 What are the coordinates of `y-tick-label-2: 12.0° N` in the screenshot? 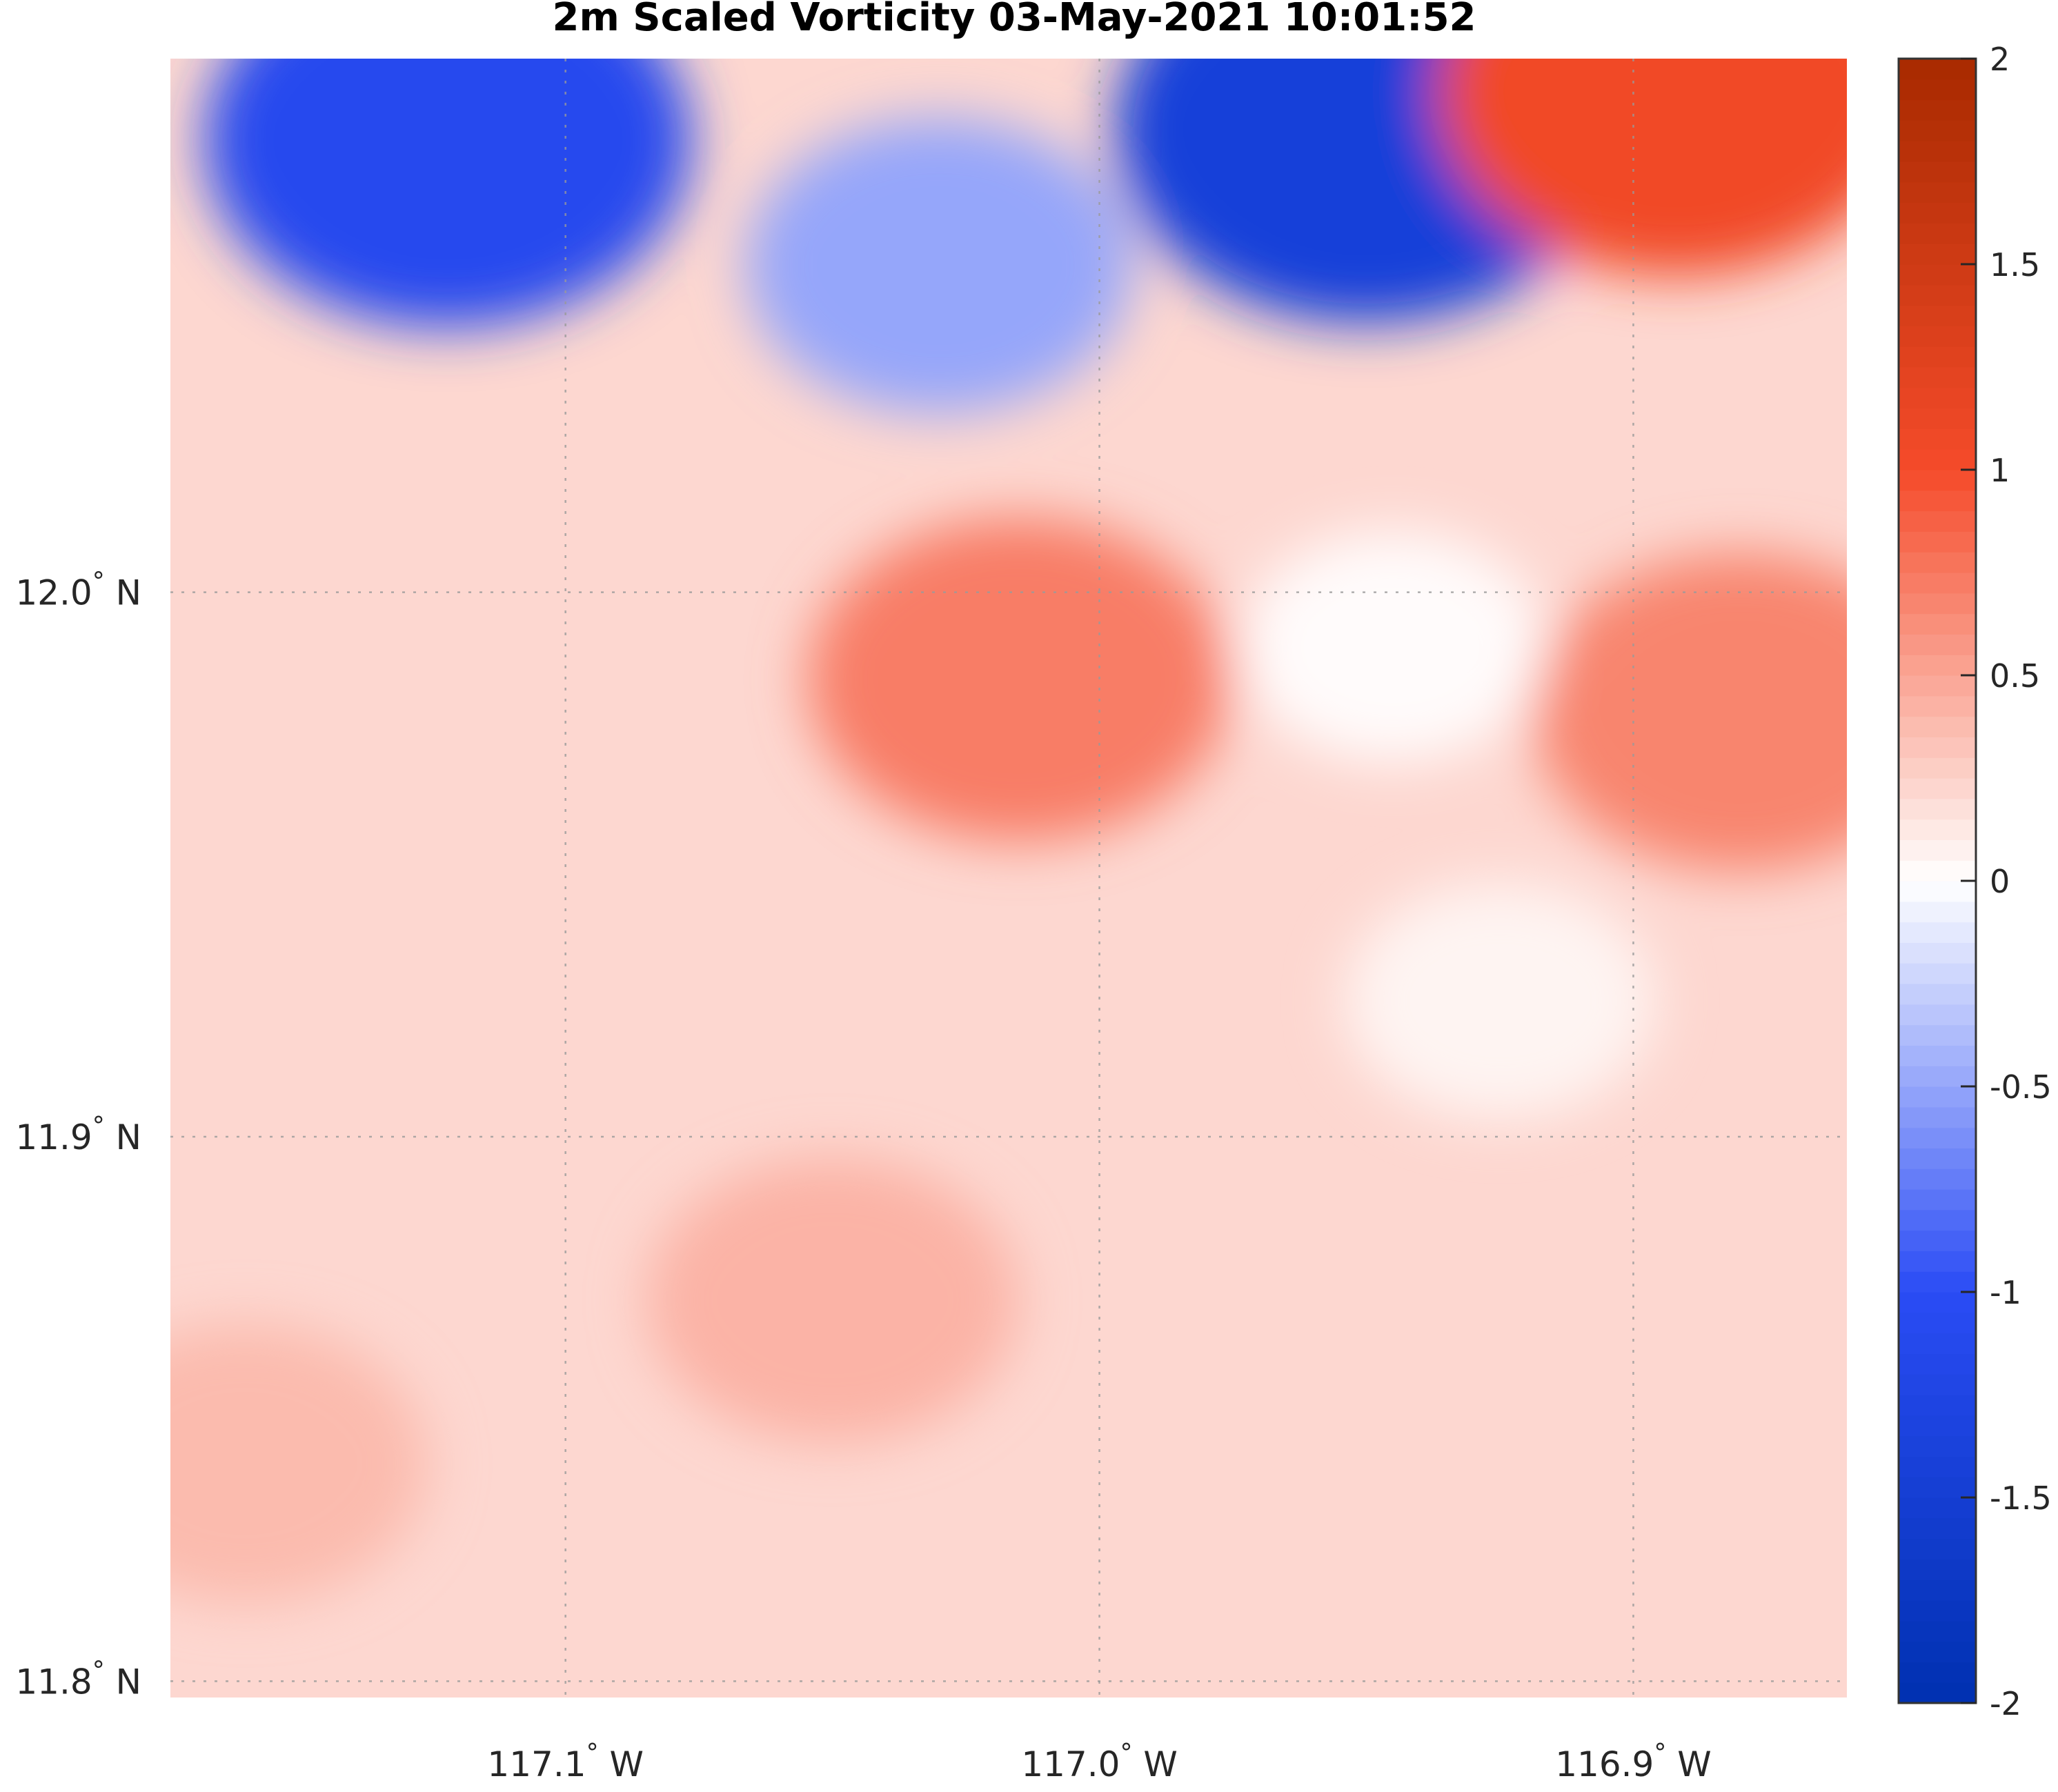 It's located at (78, 590).